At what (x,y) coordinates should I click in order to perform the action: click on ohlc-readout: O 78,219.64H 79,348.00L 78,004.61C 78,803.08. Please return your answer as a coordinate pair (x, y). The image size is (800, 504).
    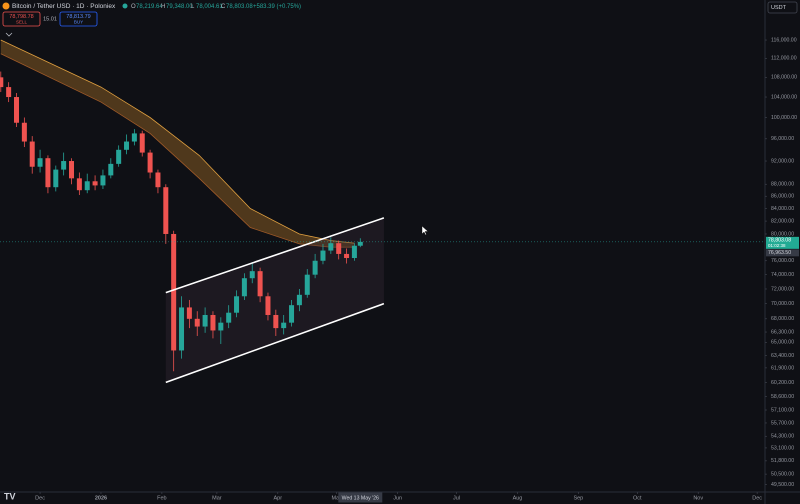
    Looking at the image, I should click on (192, 7).